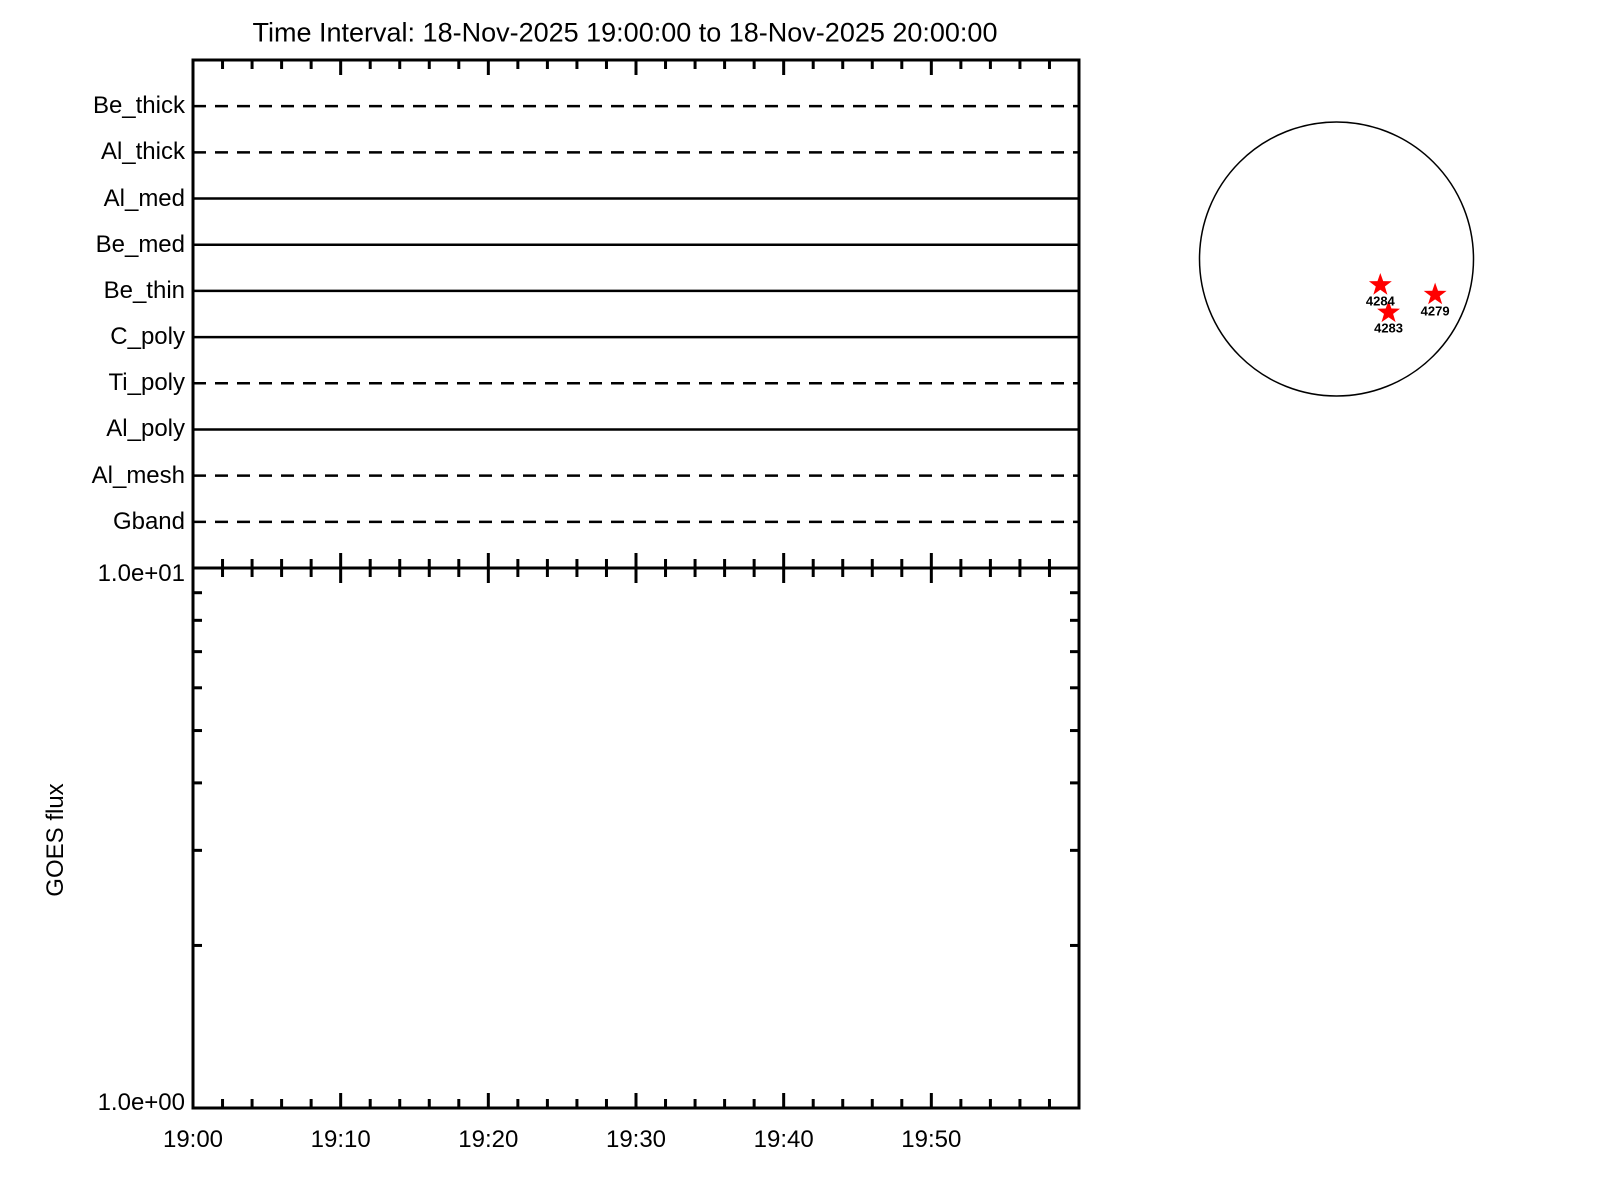 The height and width of the screenshot is (1200, 1600). Describe the element at coordinates (145, 429) in the screenshot. I see `filter-label-Al_poly: Al_poly` at that location.